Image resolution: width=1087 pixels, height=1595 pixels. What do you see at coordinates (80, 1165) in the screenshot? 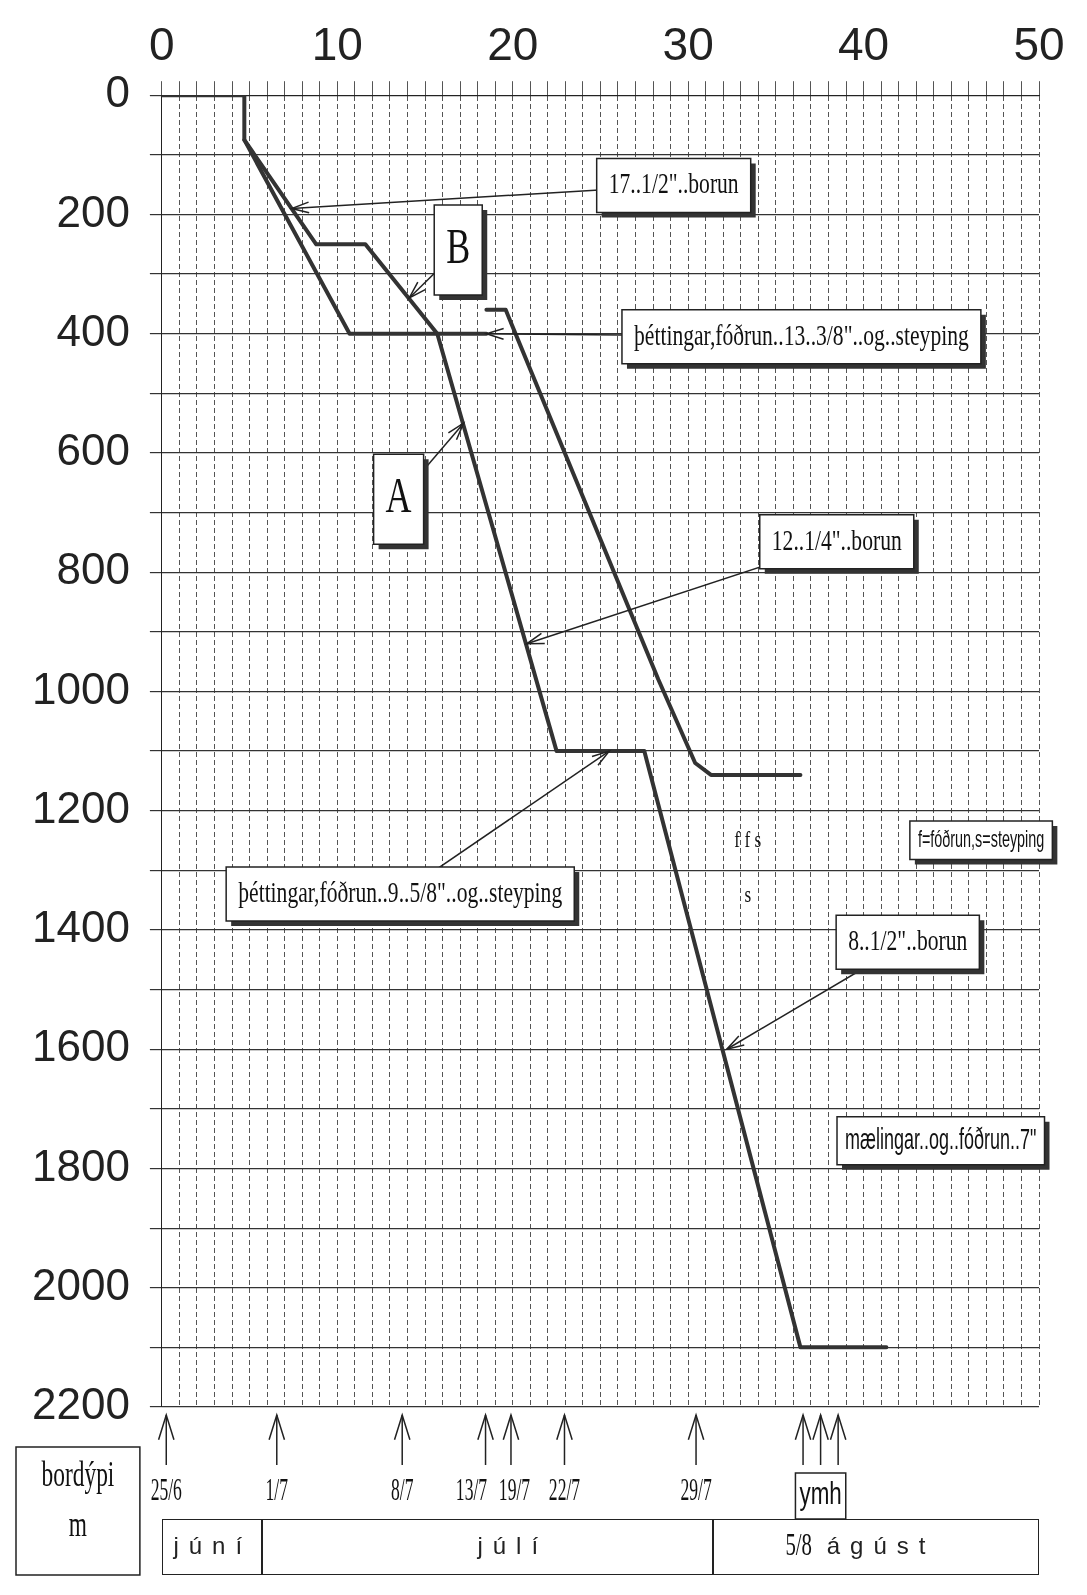
I see `y-tick-label: 1800` at bounding box center [80, 1165].